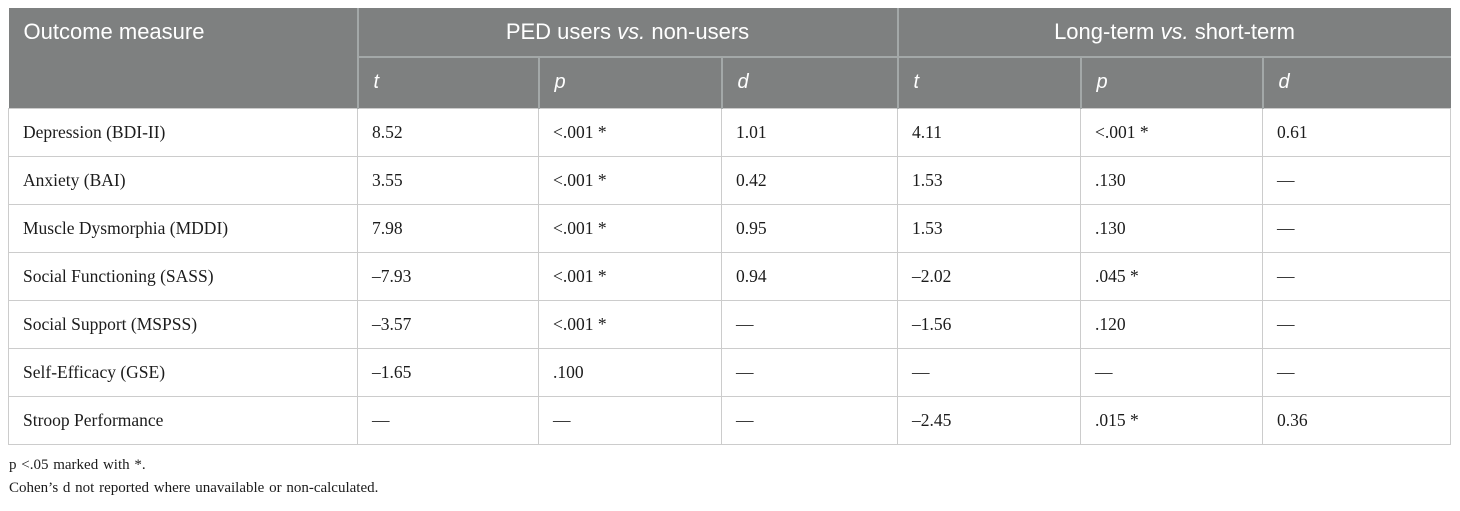 This screenshot has height=511, width=1460. What do you see at coordinates (183, 324) in the screenshot?
I see `measure-cell: Social Support (MSPSS)` at bounding box center [183, 324].